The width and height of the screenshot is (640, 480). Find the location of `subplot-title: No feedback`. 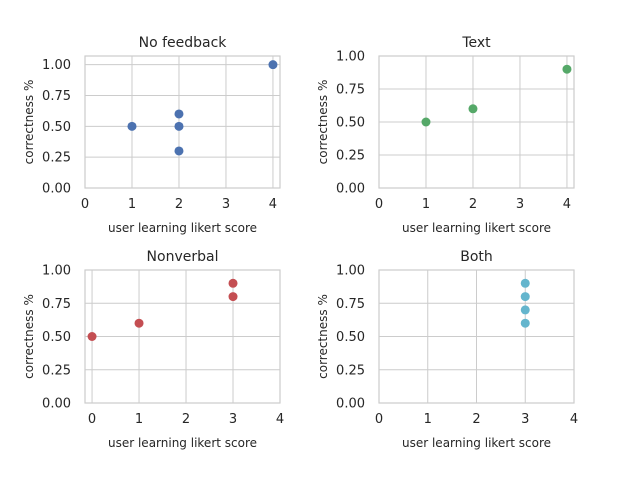

subplot-title: No feedback is located at coordinates (183, 43).